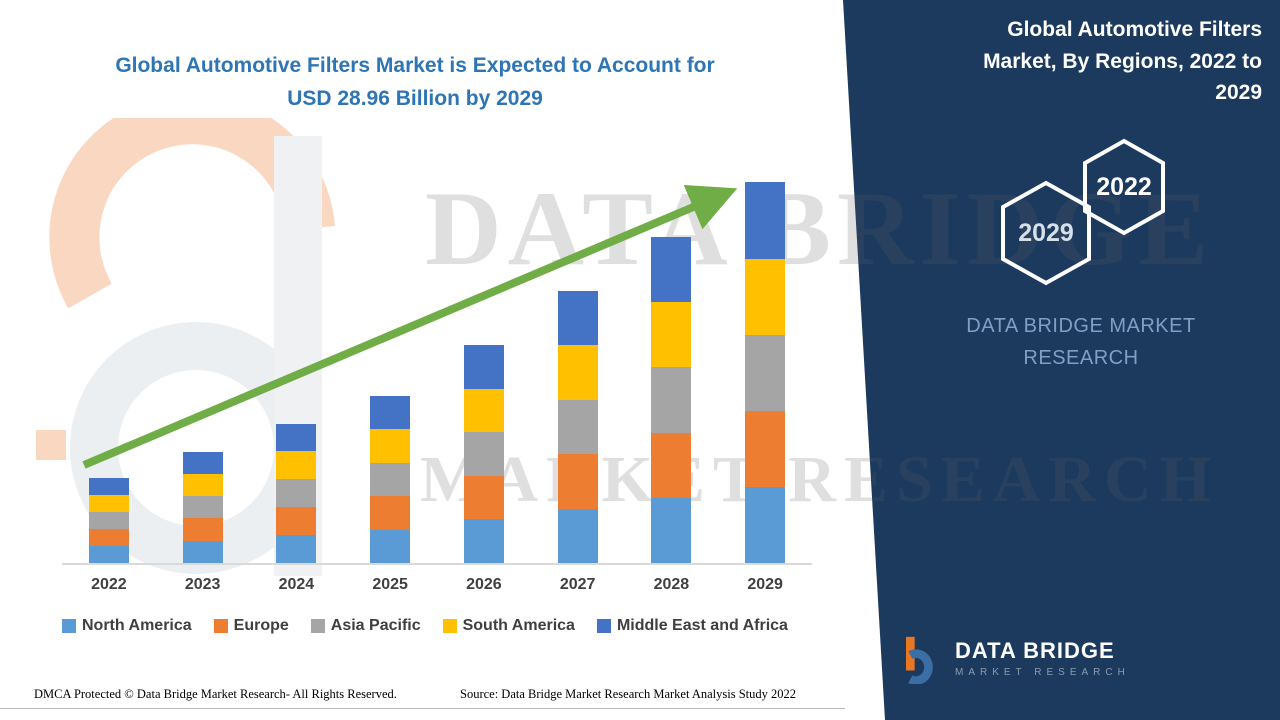 The height and width of the screenshot is (720, 1280). I want to click on legend-item: South America, so click(508, 626).